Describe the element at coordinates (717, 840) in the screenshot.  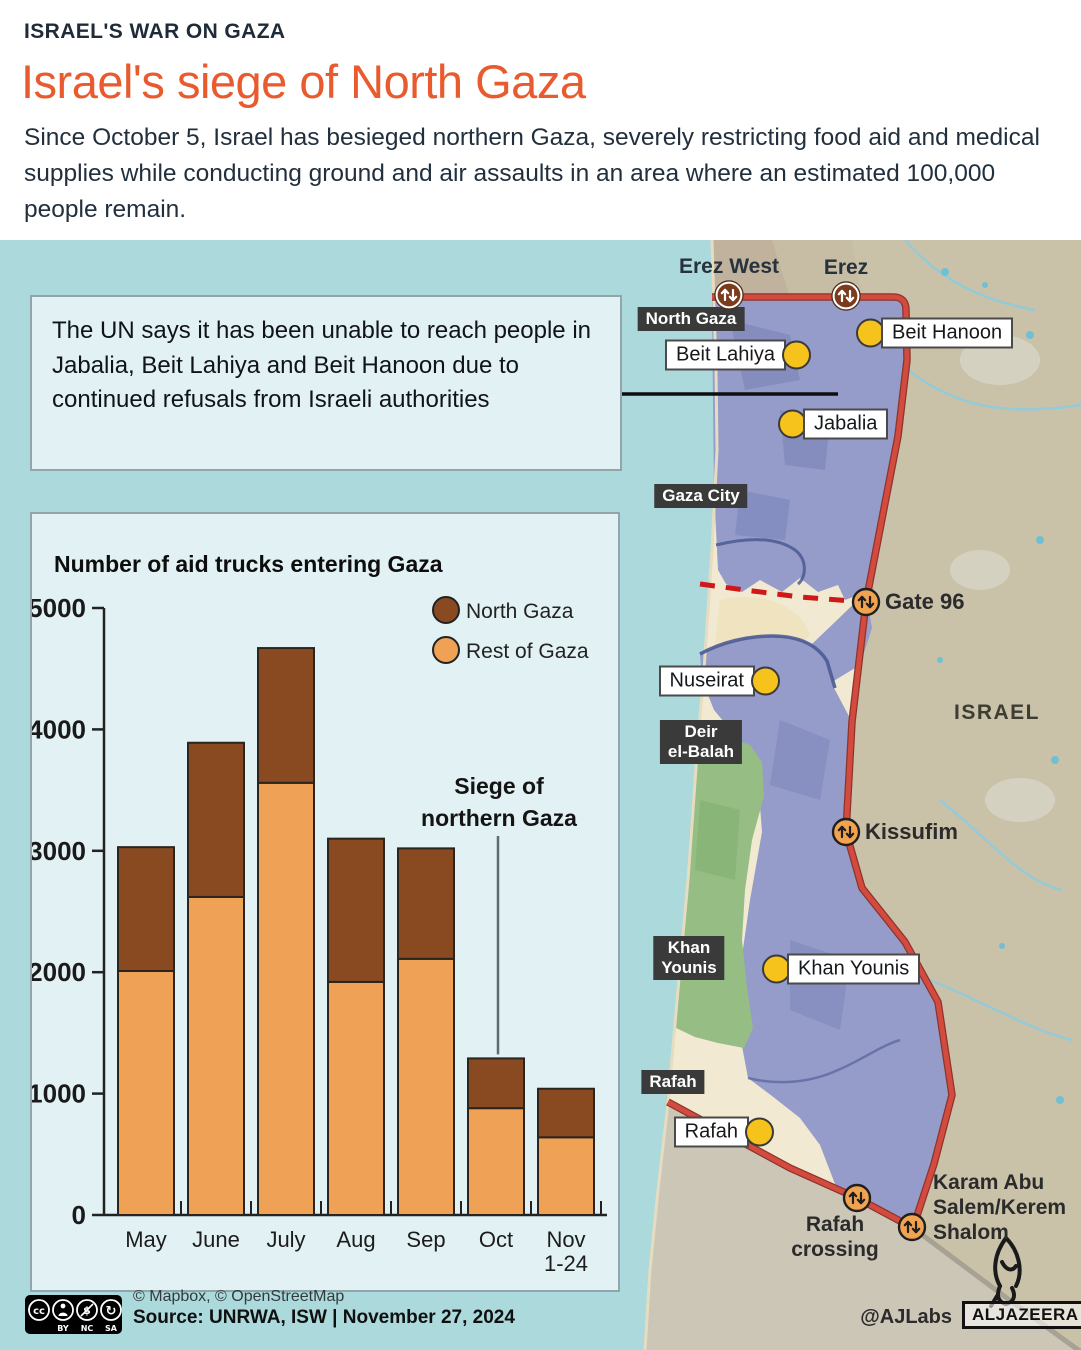
I see `green-patch` at that location.